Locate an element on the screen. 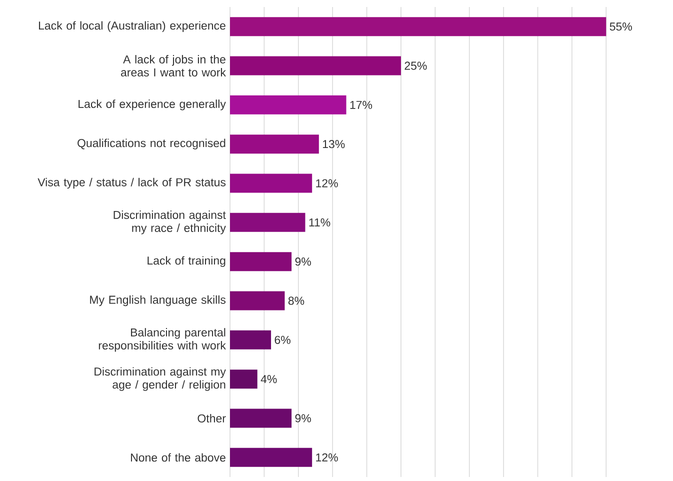  data-label: 4% is located at coordinates (268, 379).